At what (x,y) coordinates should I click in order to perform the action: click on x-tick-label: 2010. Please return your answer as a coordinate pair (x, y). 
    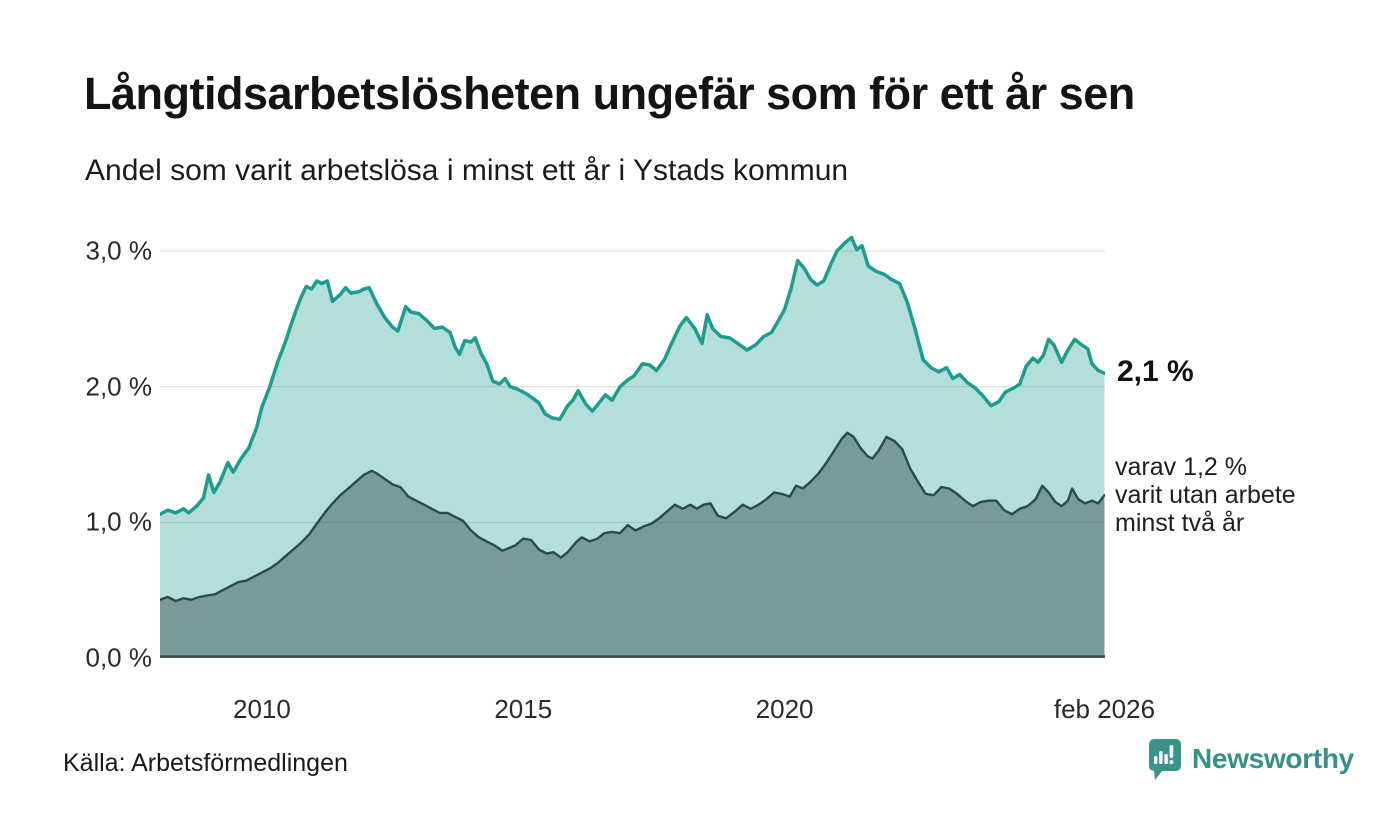
    Looking at the image, I should click on (262, 709).